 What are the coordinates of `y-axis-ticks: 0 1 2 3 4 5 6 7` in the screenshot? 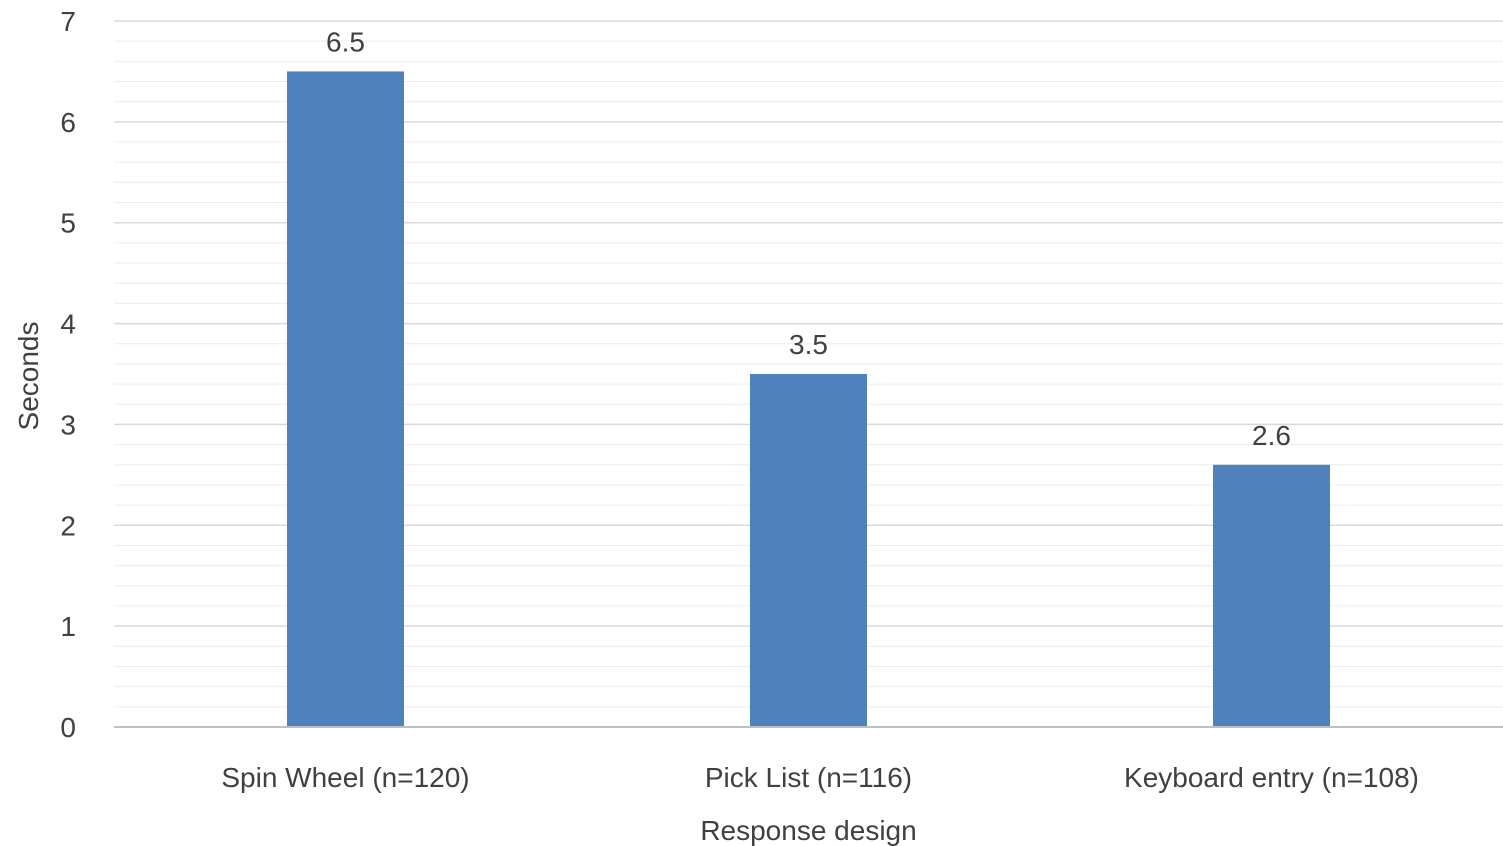 It's located at (68, 374).